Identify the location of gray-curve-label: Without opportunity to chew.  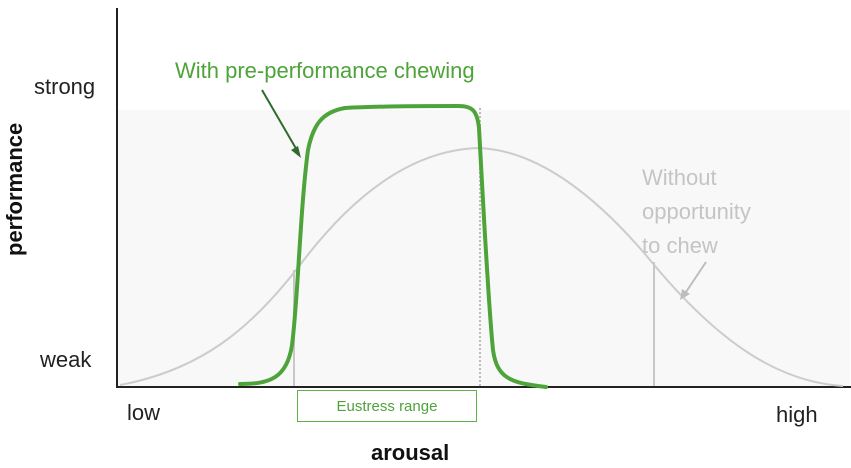
(696, 212).